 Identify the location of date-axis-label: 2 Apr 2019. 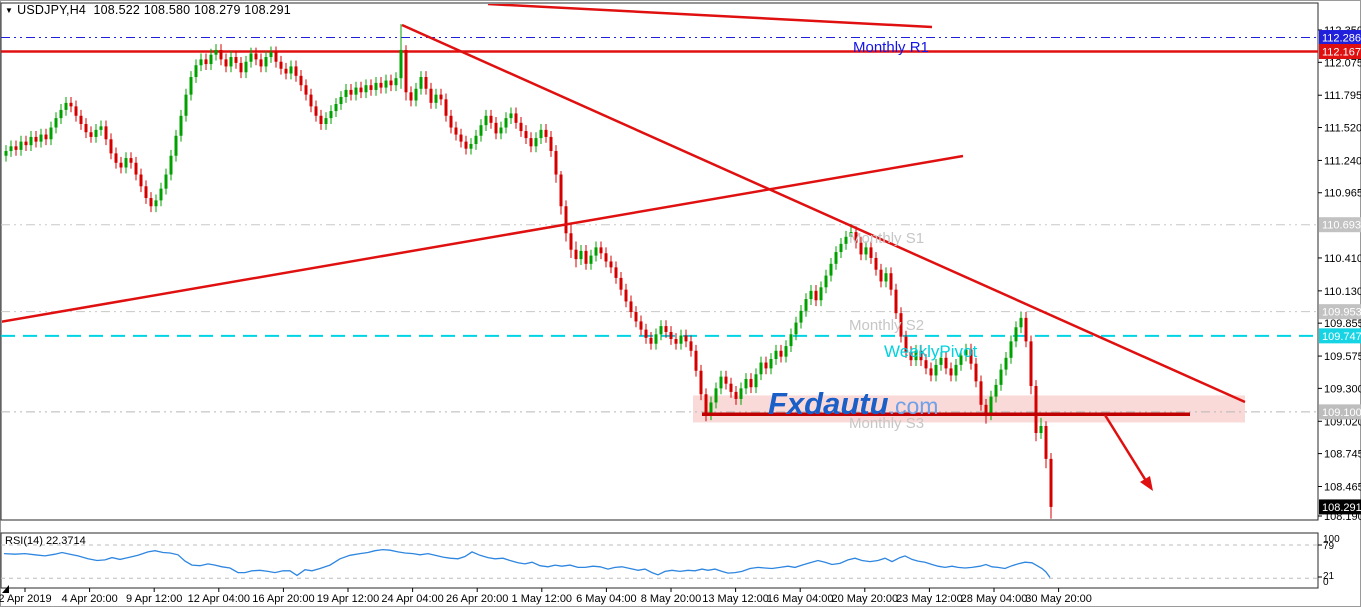
(26, 599).